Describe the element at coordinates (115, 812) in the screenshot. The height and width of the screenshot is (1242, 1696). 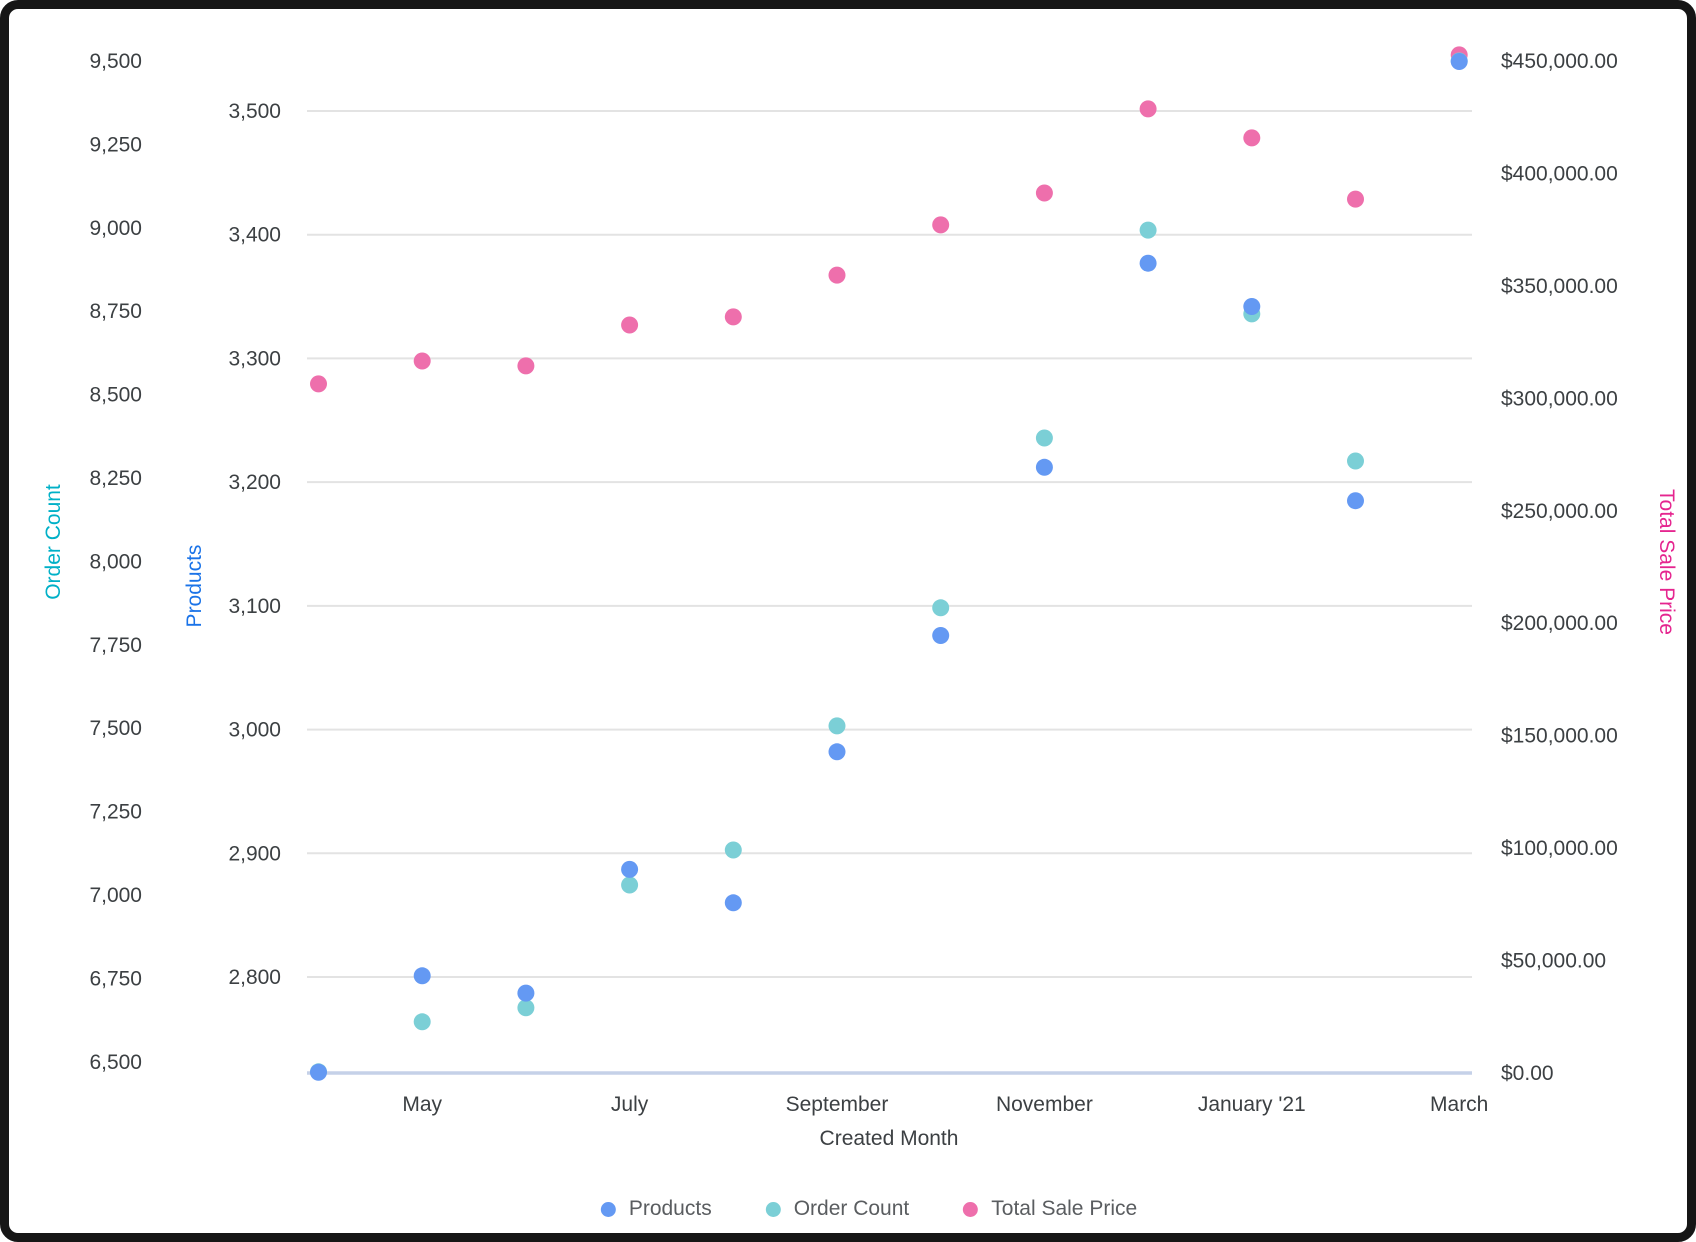
I see `order-count-tick-label: 7,250` at that location.